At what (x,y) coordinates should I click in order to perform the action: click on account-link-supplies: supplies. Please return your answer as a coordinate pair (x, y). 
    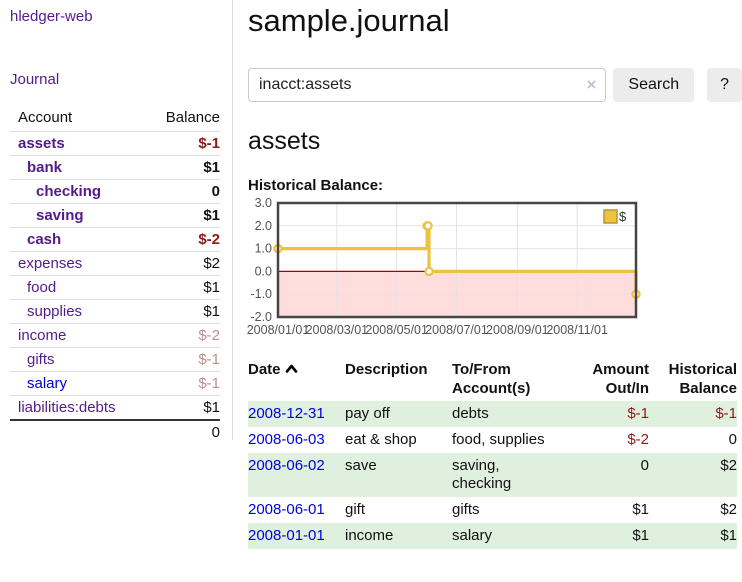
    Looking at the image, I should click on (55, 311).